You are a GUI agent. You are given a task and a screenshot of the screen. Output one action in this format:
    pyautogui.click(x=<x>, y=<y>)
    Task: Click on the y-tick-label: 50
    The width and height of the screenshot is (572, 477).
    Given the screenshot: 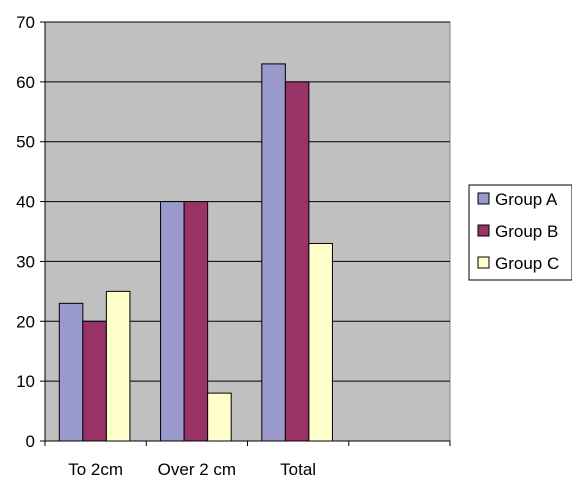 What is the action you would take?
    pyautogui.click(x=25, y=142)
    